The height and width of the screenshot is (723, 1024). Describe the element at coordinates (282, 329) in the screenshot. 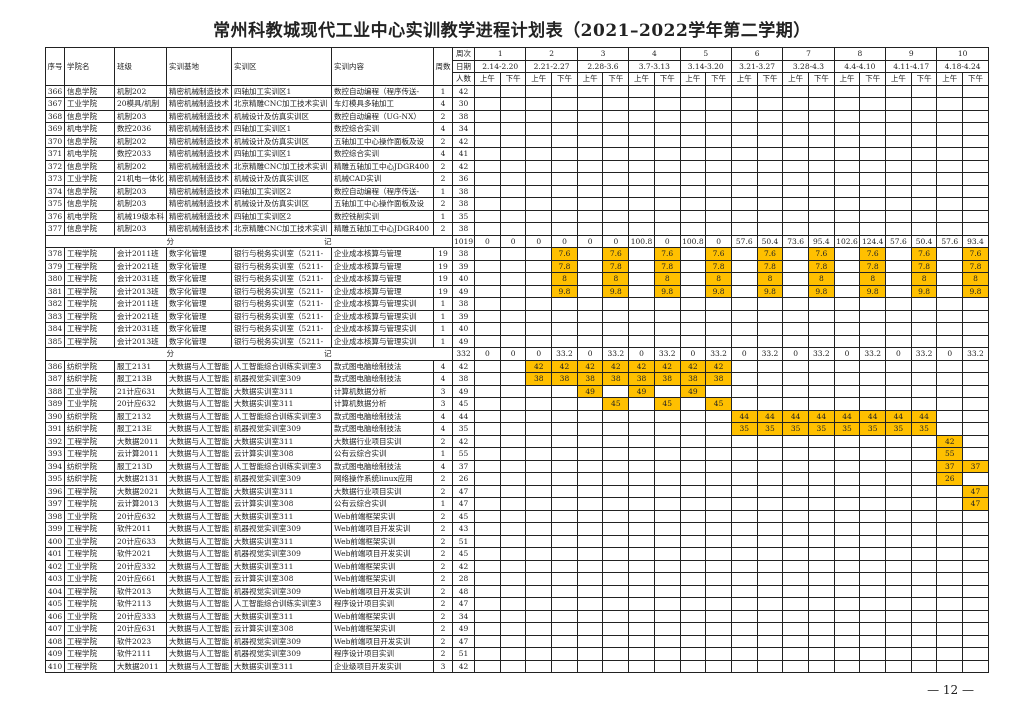

I see `row-area: 银行与税务实训室（5211-` at that location.